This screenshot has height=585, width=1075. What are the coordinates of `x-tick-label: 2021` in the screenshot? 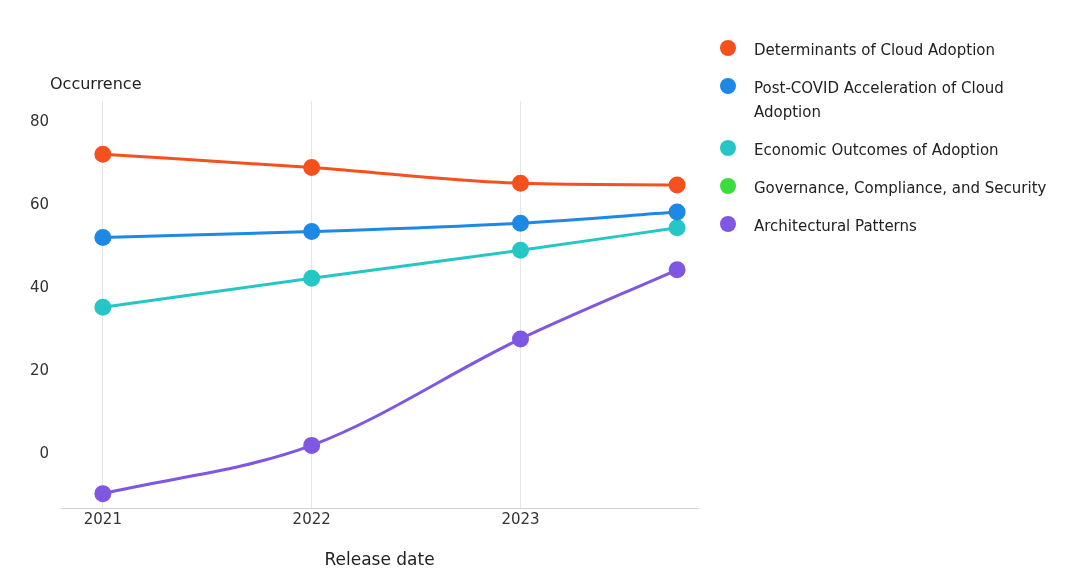 It's located at (102, 519).